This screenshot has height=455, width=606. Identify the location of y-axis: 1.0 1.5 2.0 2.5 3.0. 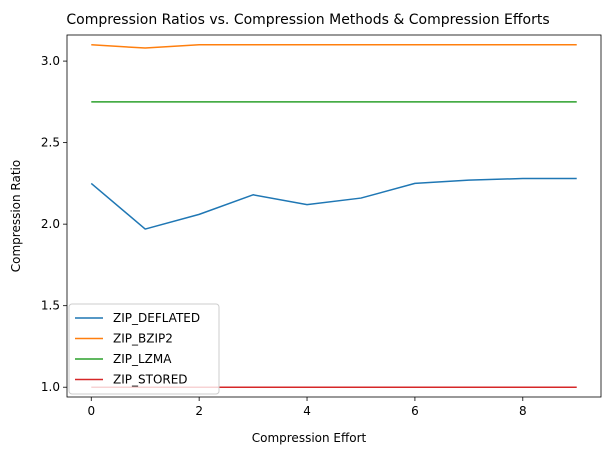
(54, 224).